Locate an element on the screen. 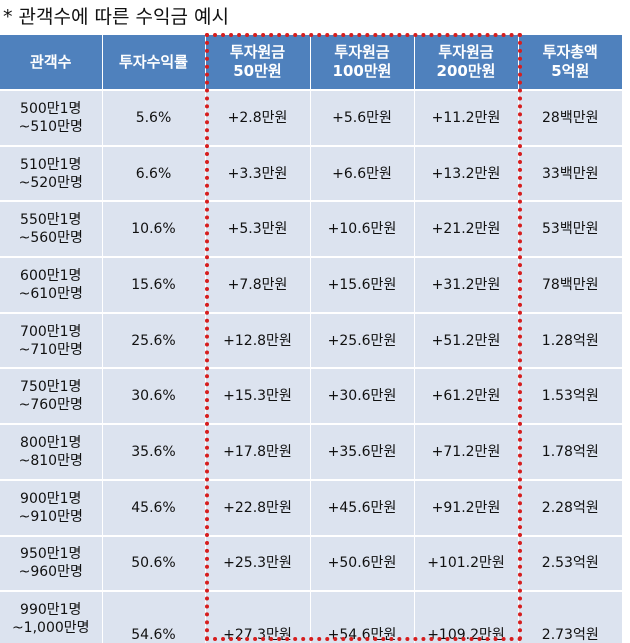  principal-200-cell: +91.2만원 is located at coordinates (466, 508).